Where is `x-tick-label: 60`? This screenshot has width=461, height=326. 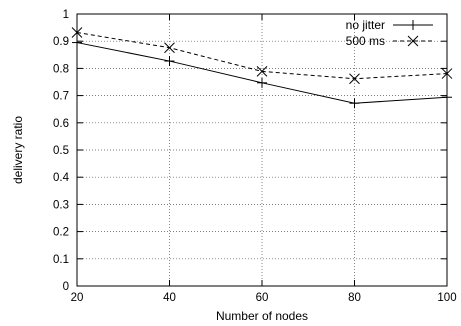 x-tick-label: 60 is located at coordinates (262, 298).